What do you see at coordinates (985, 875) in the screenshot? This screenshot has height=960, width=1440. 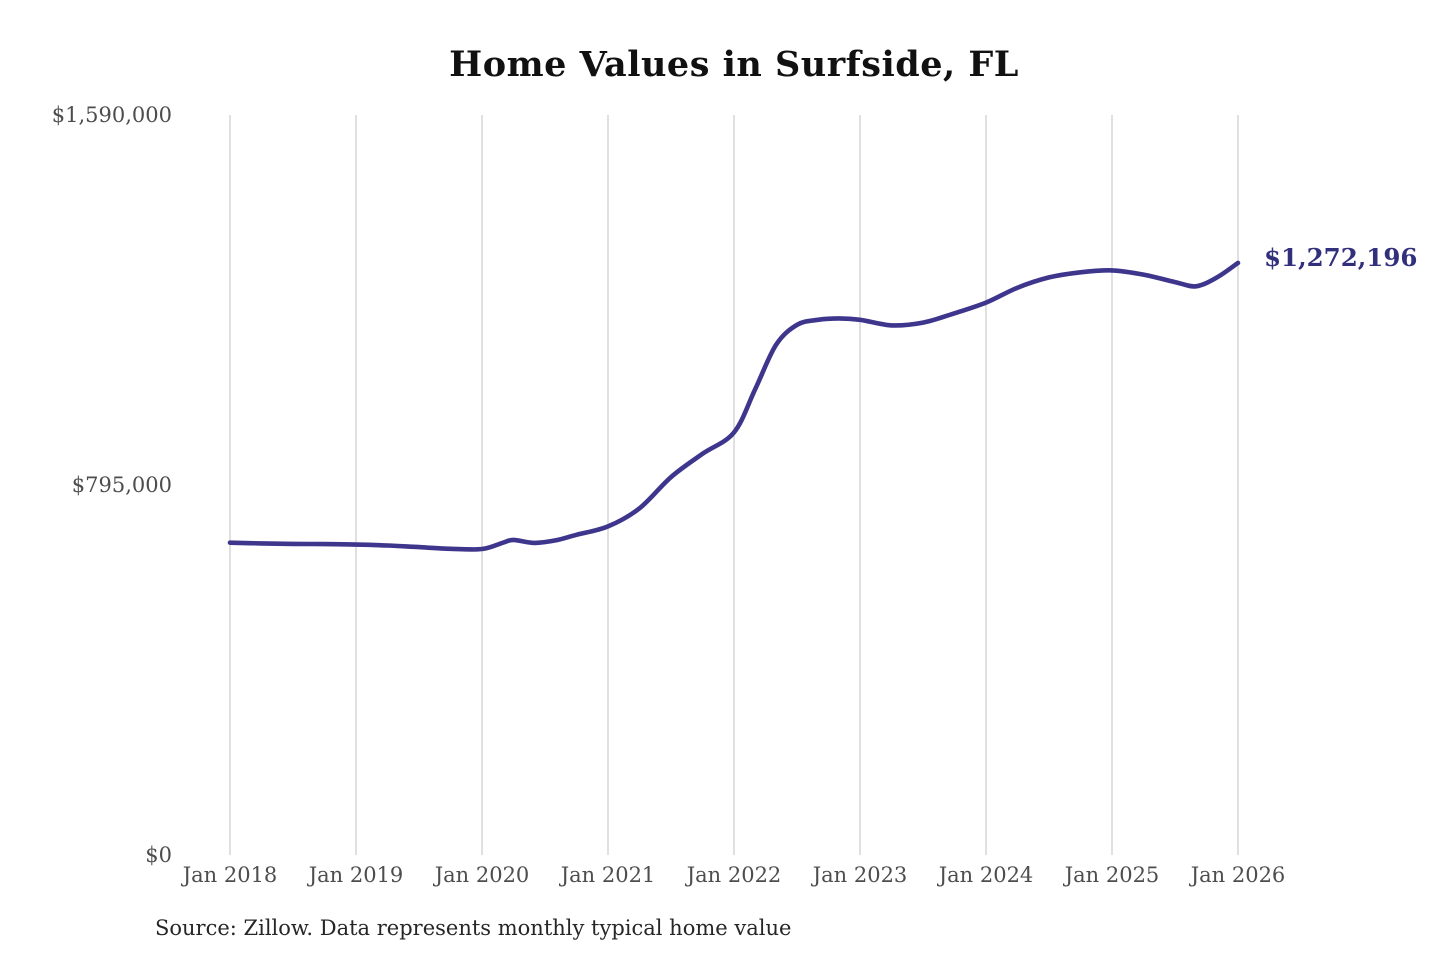 I see `x-tick-label: Jan 2024` at bounding box center [985, 875].